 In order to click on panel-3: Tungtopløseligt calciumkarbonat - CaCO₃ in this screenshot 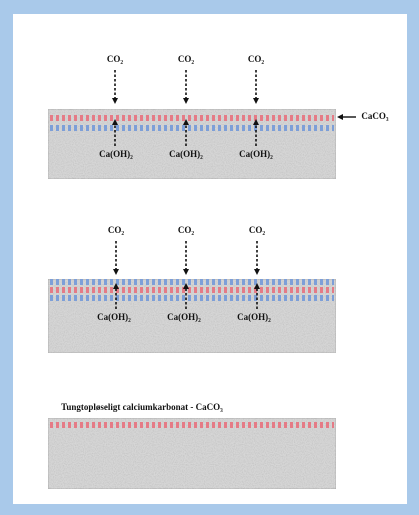, I will do `click(192, 446)`.